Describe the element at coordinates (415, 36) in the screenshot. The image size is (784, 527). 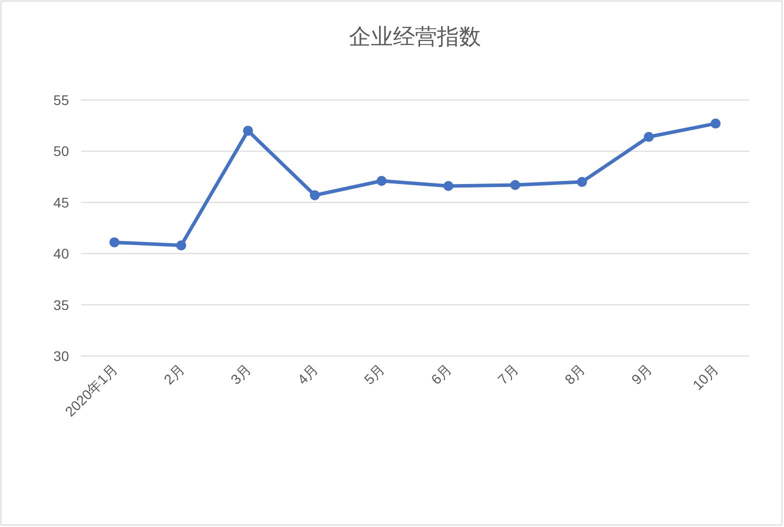
I see `title: 企业经营指数` at that location.